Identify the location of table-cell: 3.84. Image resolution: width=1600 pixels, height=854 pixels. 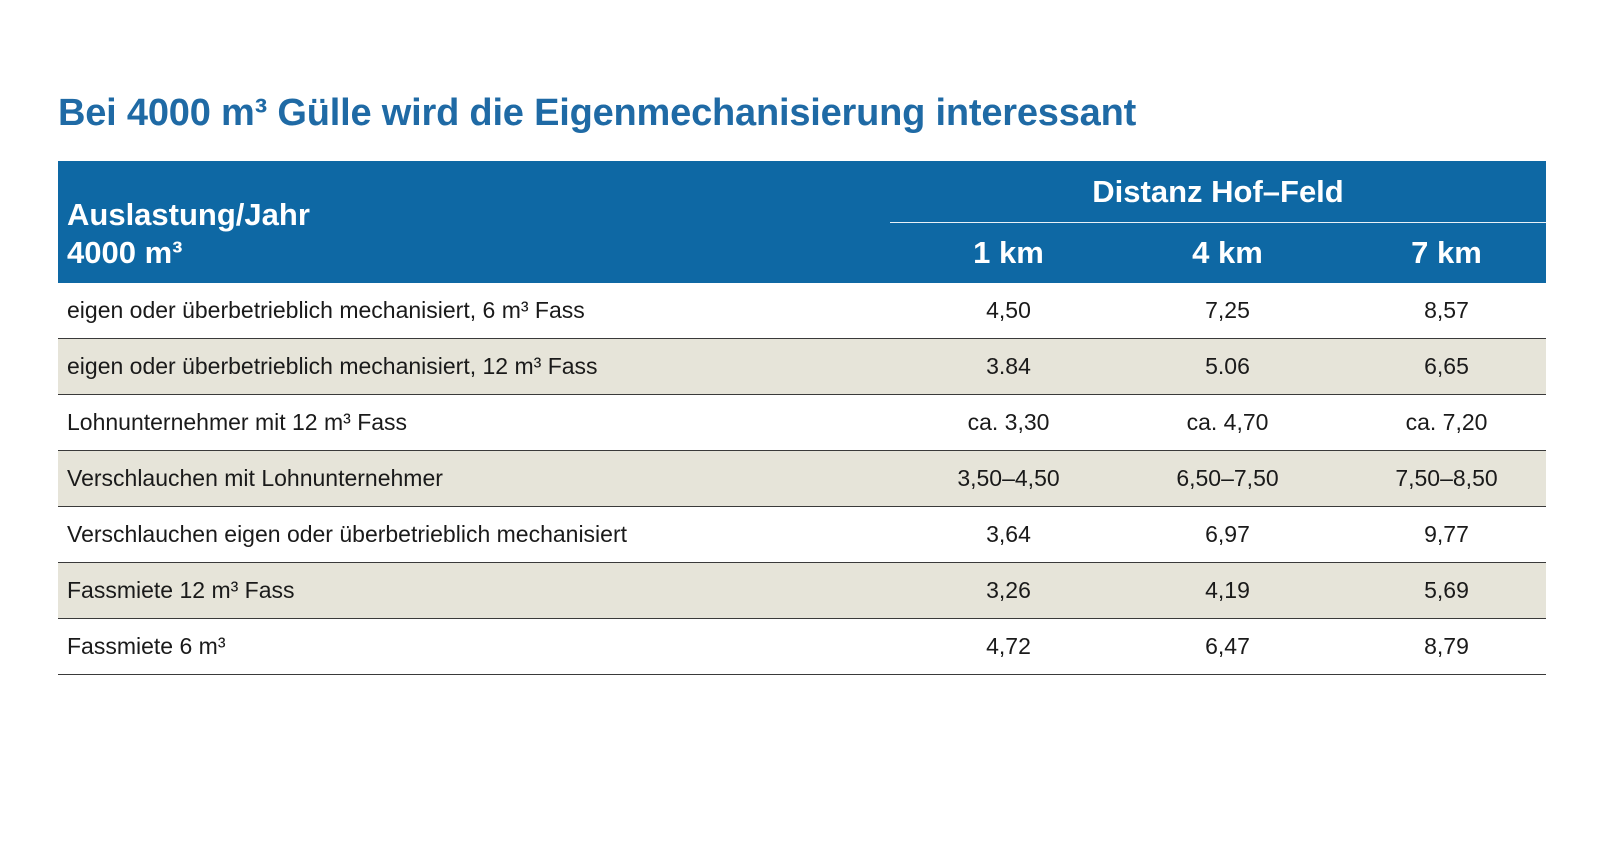
(1008, 366).